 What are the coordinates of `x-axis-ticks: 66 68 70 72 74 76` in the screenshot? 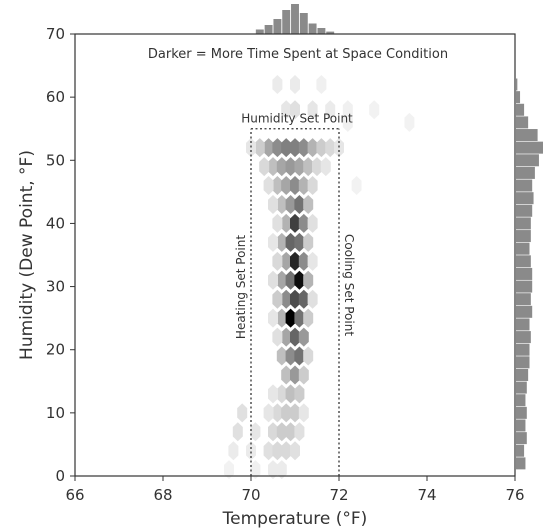 It's located at (295, 490).